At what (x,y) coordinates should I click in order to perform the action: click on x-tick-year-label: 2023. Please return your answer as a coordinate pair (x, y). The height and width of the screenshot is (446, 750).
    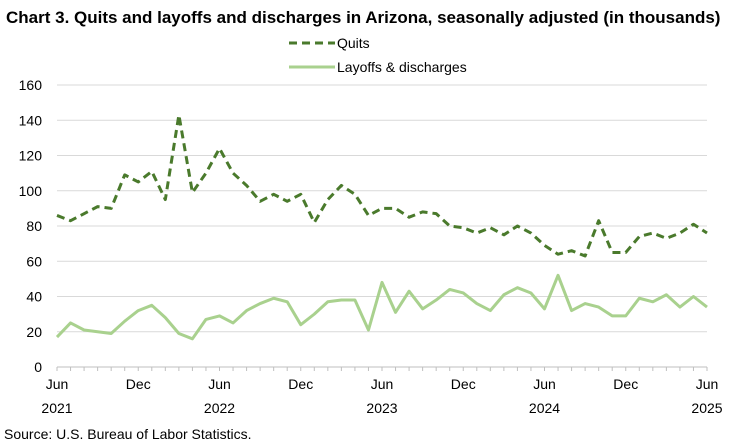
    Looking at the image, I should click on (381, 408).